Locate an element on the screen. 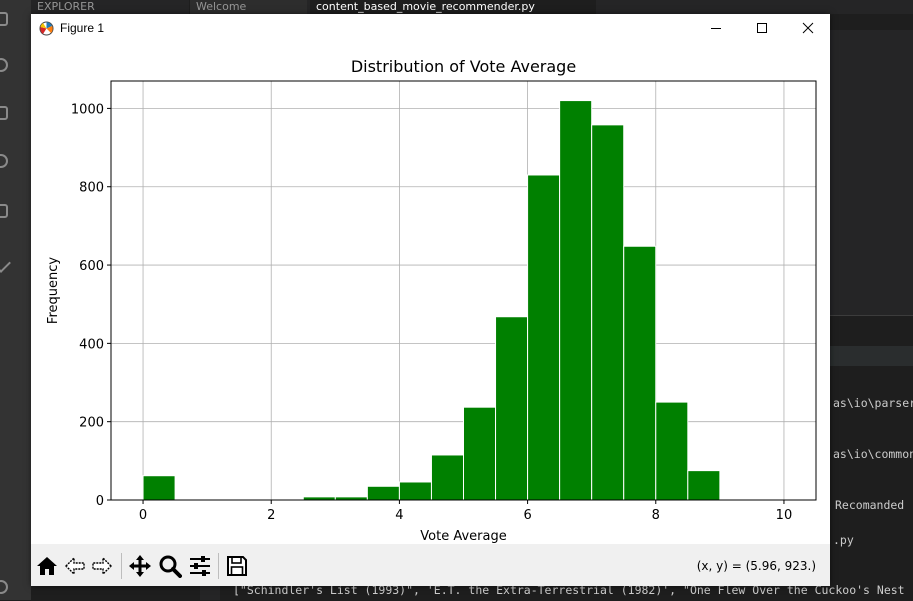 This screenshot has height=601, width=913. home-icon is located at coordinates (47, 566).